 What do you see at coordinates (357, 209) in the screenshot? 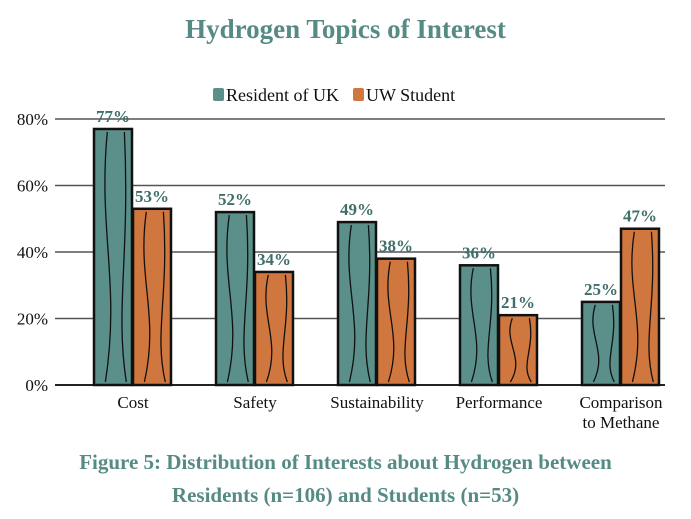
I see `data-label: 49%` at bounding box center [357, 209].